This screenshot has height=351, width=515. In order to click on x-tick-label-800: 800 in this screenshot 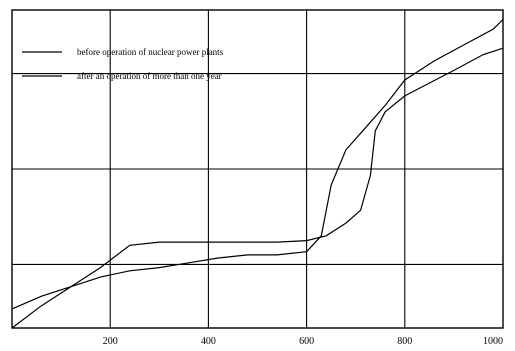, I will do `click(404, 341)`.